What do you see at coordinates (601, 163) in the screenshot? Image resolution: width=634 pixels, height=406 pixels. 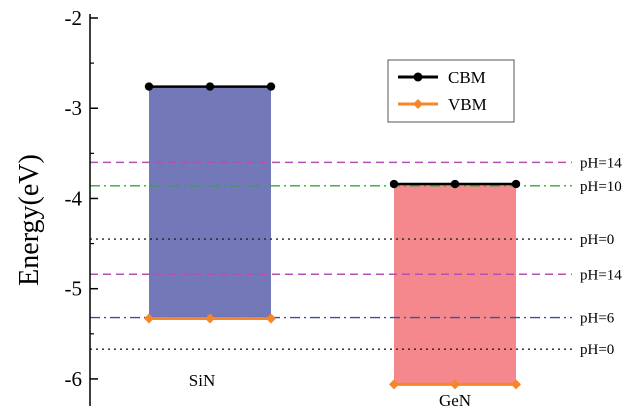 I see `reference-line-label-0: pH=14` at bounding box center [601, 163].